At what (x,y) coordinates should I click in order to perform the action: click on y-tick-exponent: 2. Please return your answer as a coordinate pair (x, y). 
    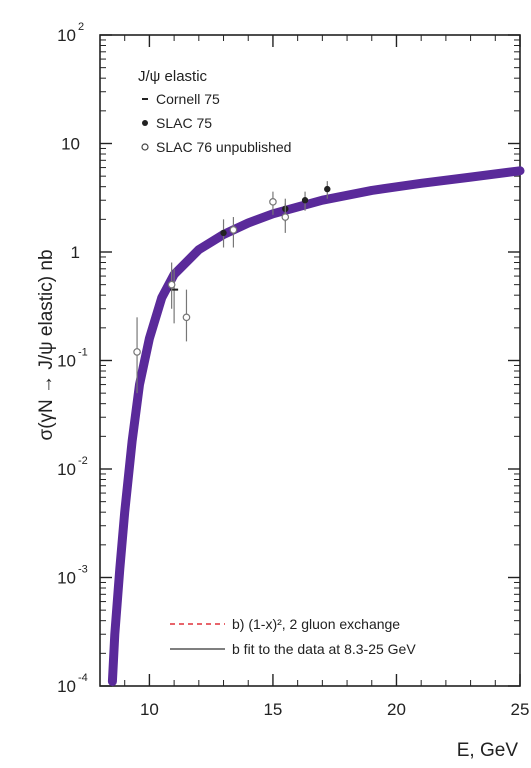
    Looking at the image, I should click on (81, 27).